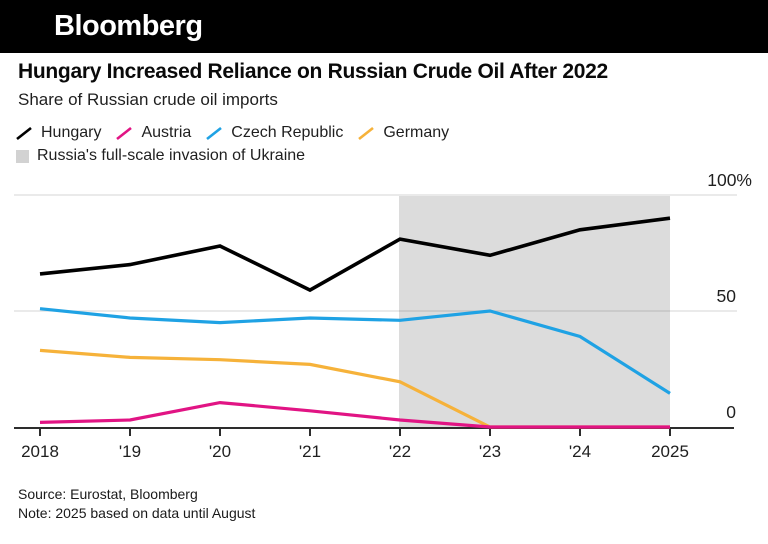 Image resolution: width=768 pixels, height=544 pixels. I want to click on bloomberg-top-bar: Bloomberg, so click(384, 26).